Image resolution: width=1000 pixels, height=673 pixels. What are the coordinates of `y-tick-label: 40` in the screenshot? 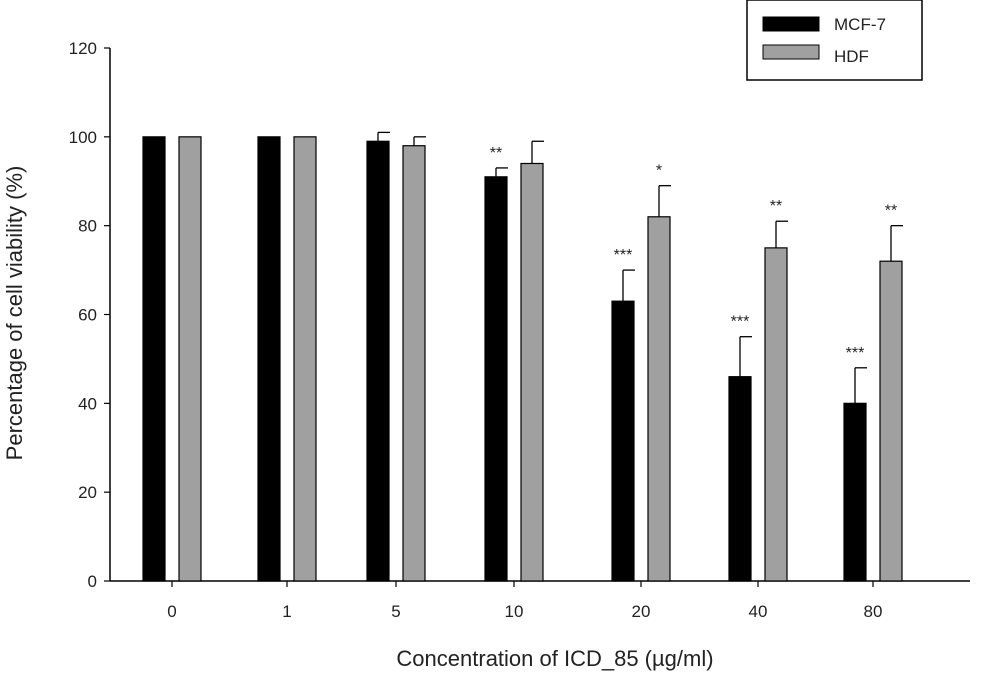 It's located at (87, 403).